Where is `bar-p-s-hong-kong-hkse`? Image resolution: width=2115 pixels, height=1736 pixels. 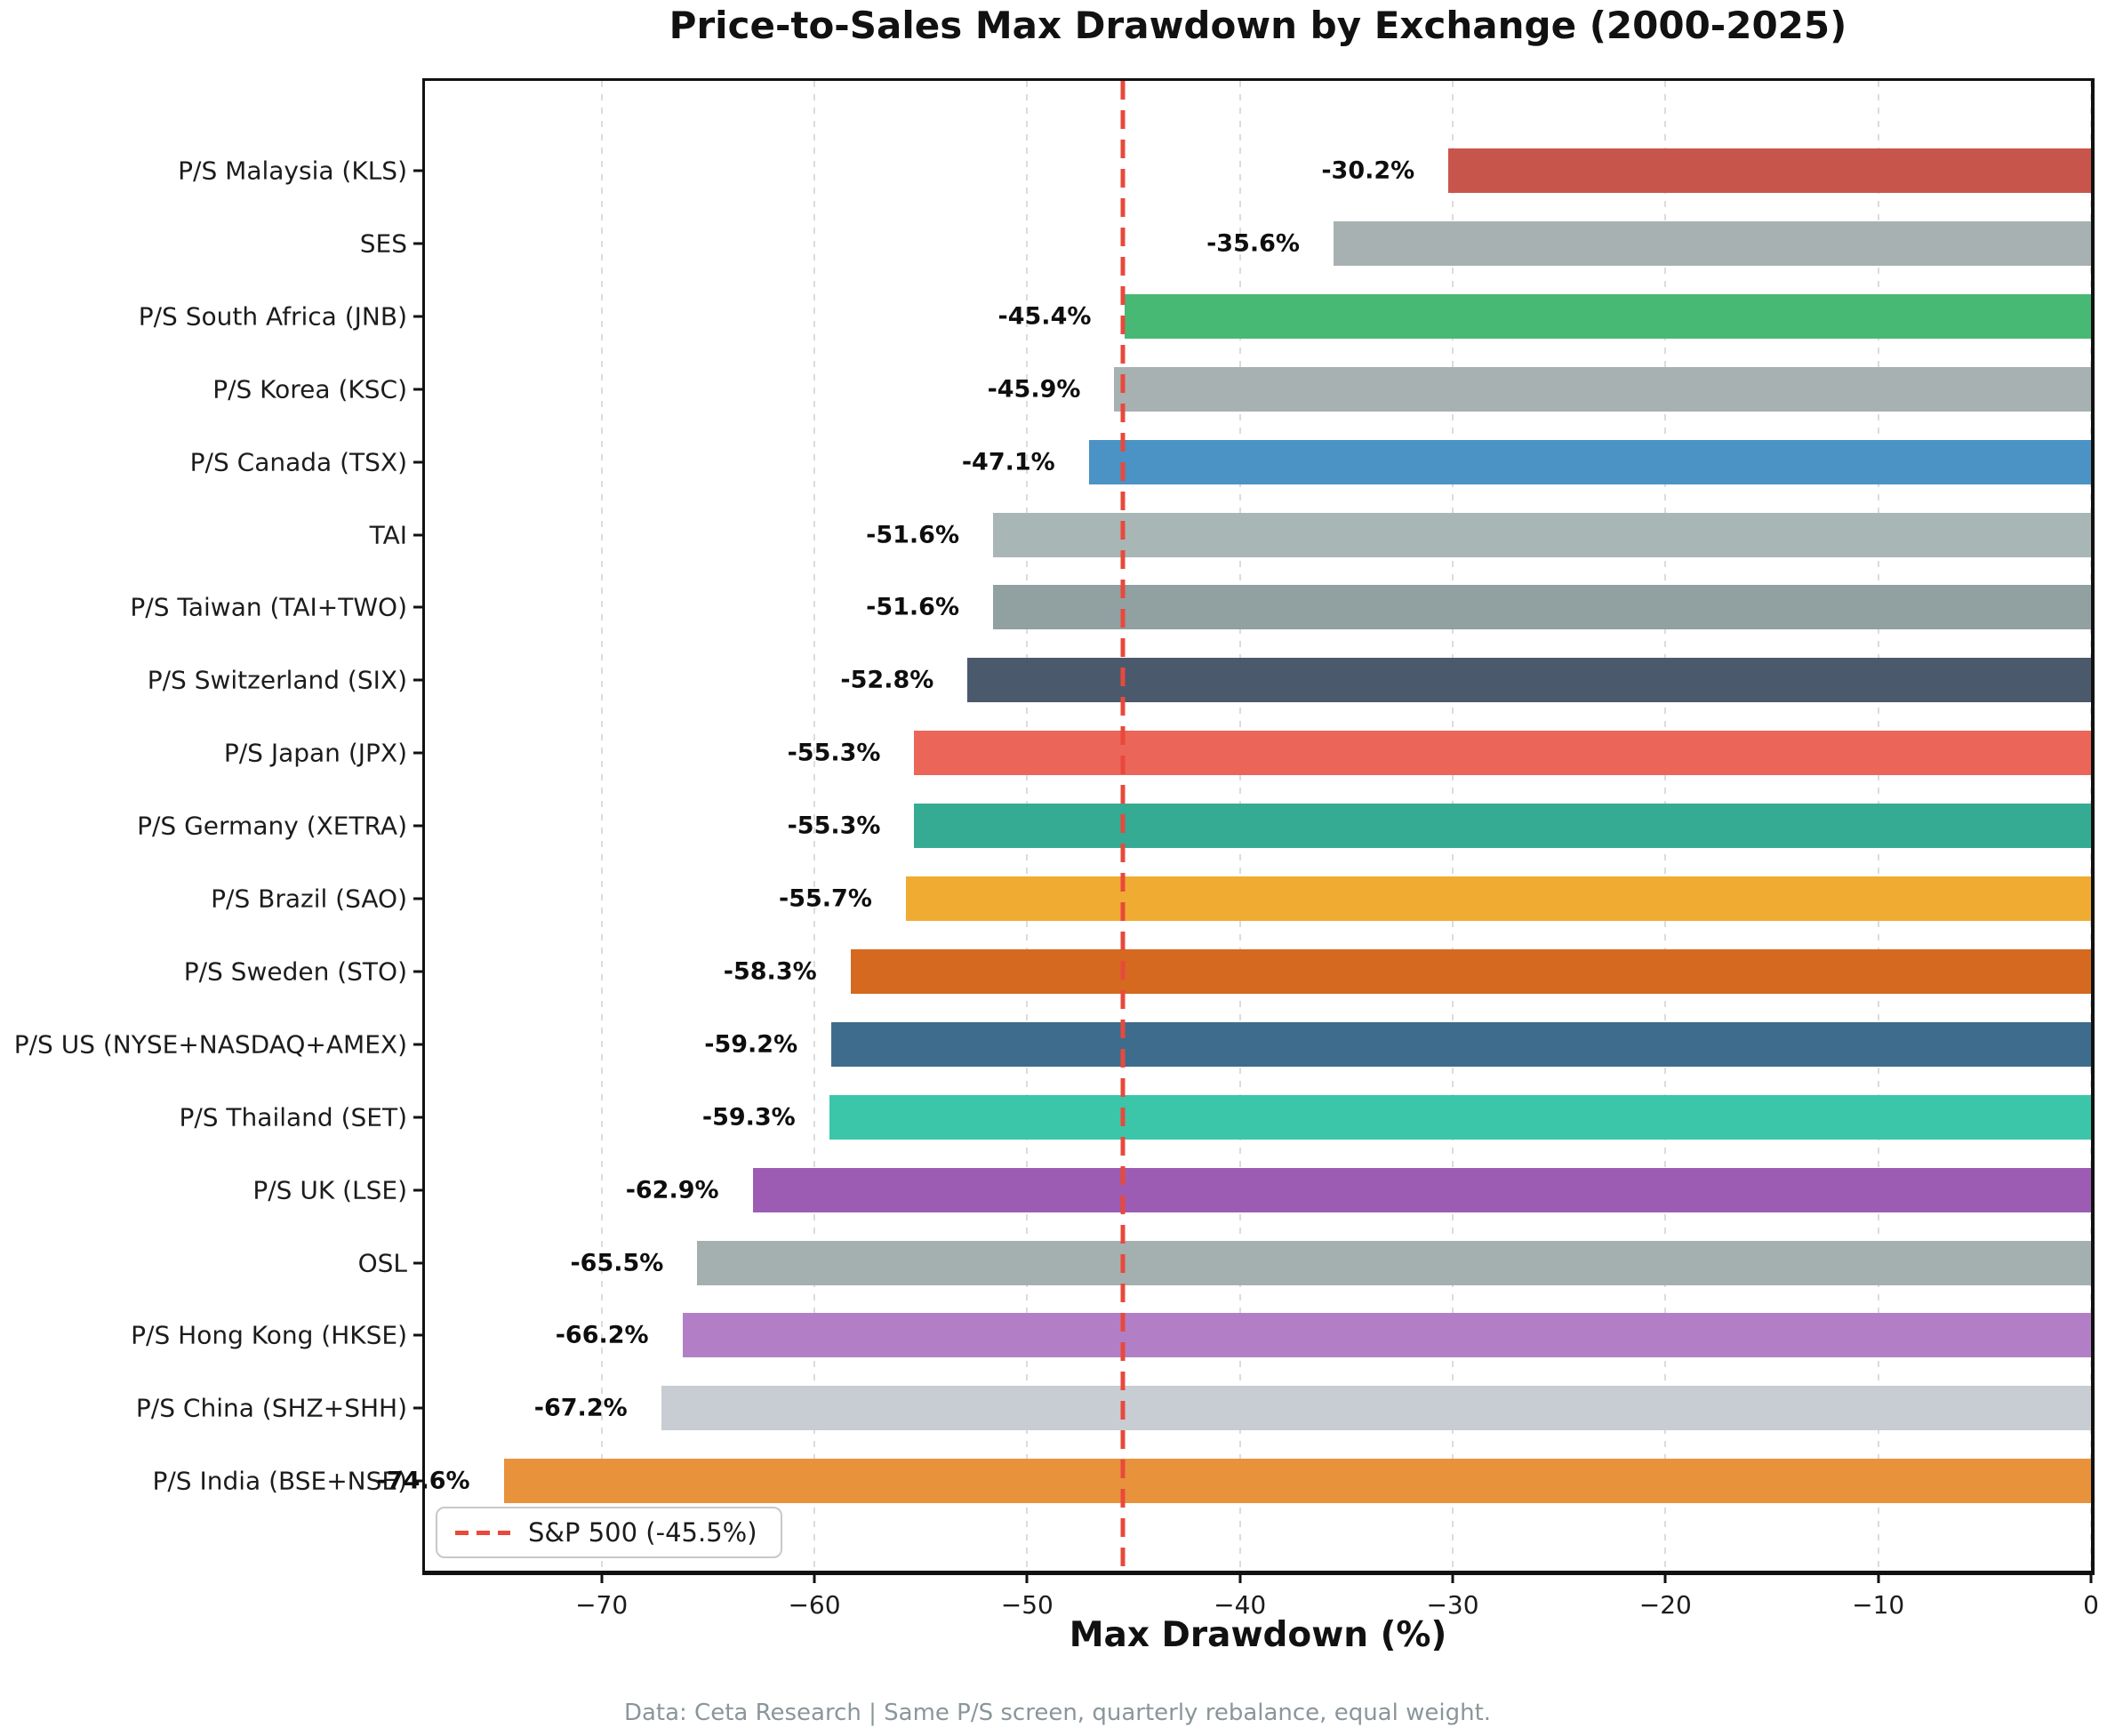 bar-p-s-hong-kong-hkse is located at coordinates (1386, 1335).